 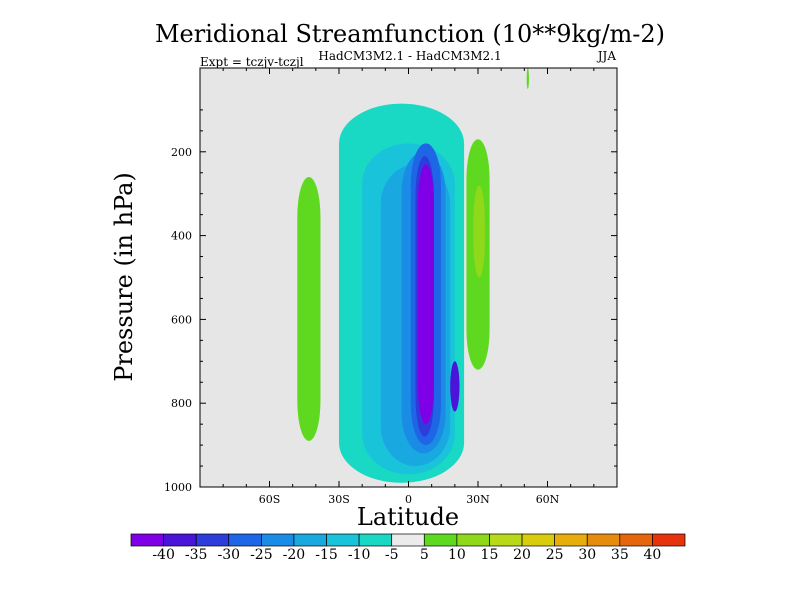 I want to click on colorbar-label: -40, so click(x=163, y=555).